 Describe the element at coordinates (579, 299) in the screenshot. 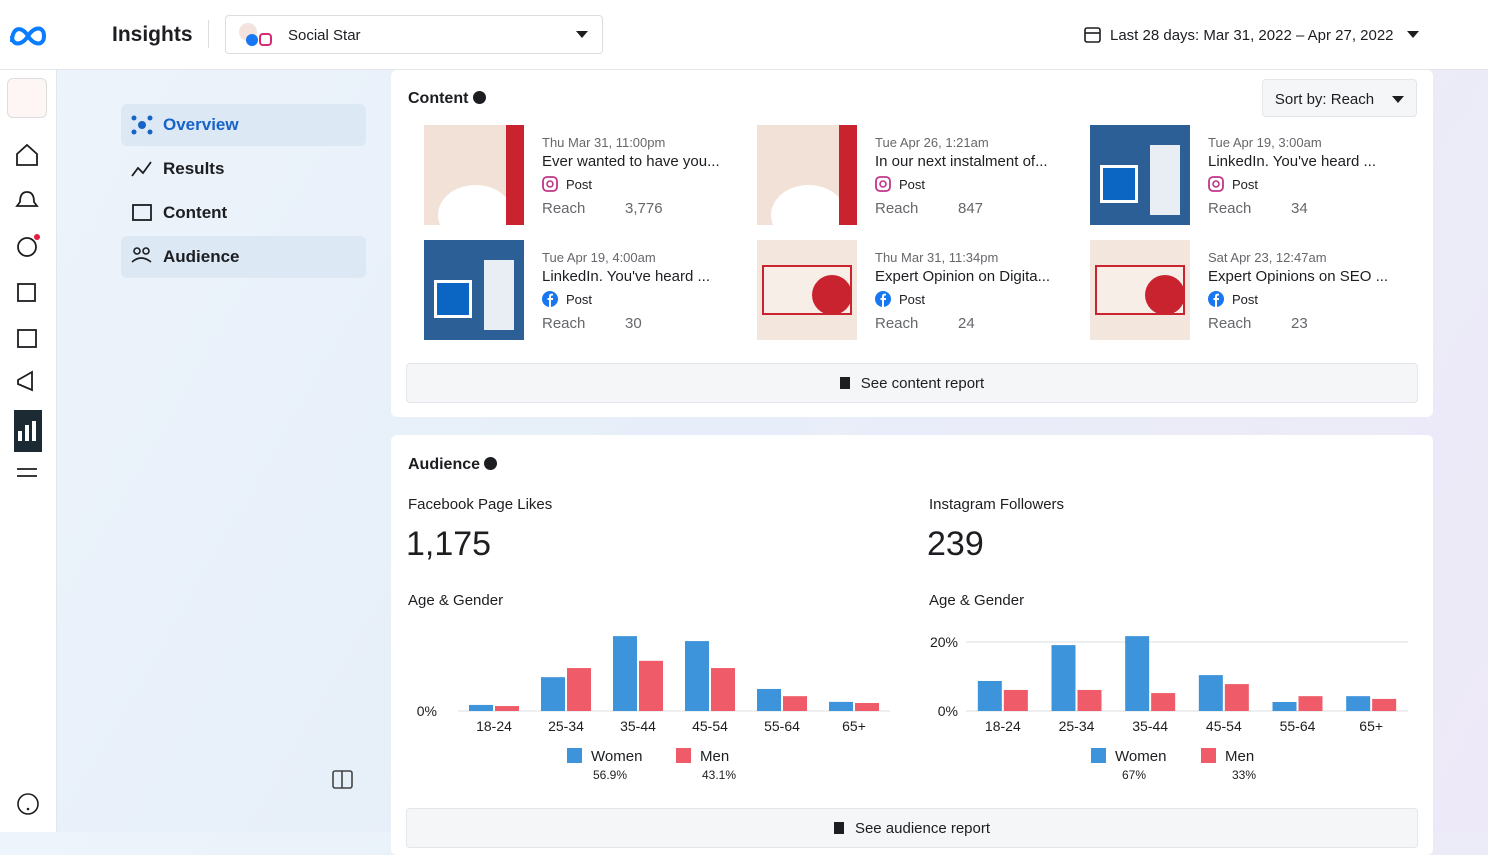

I see `post-type: Post` at that location.